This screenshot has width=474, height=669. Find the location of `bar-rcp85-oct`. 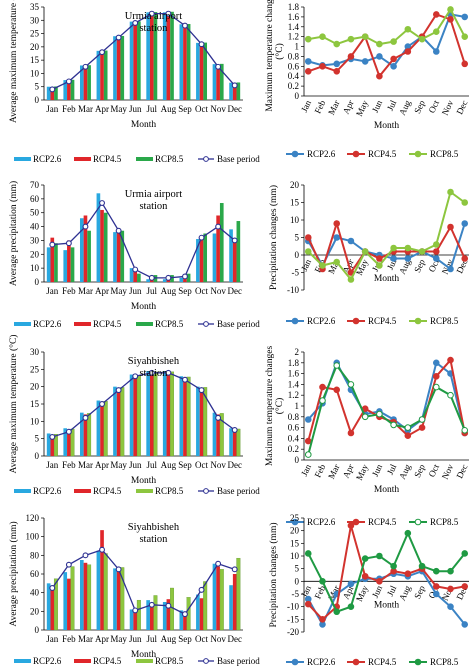

bar-rcp85-oct is located at coordinates (205, 422).